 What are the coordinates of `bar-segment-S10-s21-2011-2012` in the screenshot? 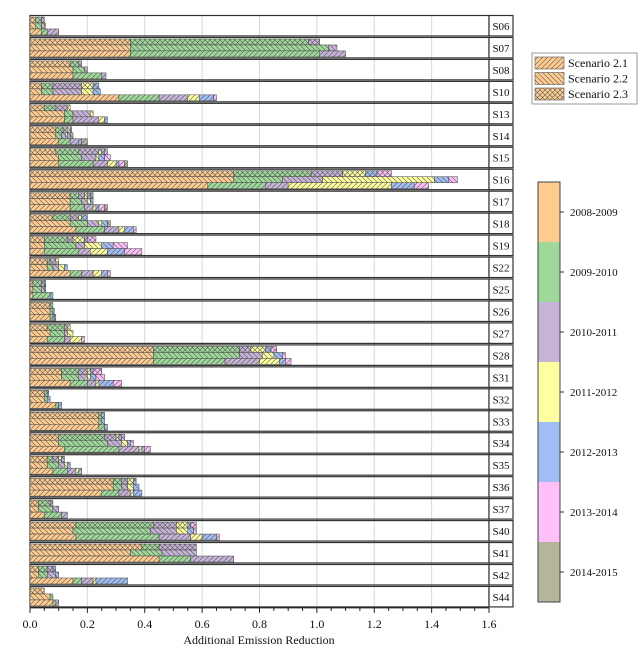 It's located at (193, 98).